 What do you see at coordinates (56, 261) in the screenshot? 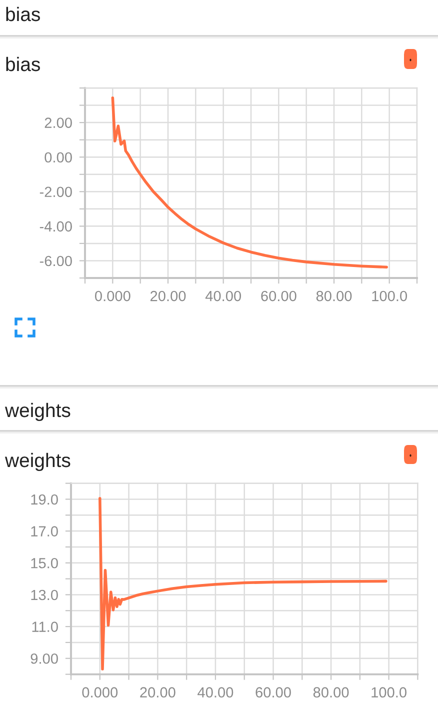
I see `y-tick-label: -6.00` at bounding box center [56, 261].